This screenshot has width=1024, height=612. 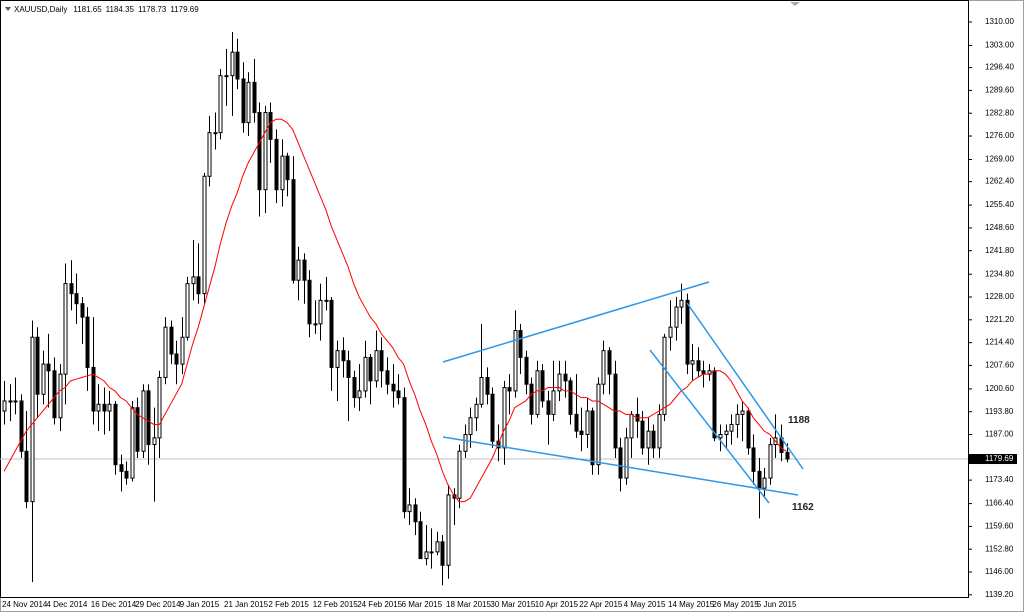 I want to click on x-tick-label: 16 Dec 2014, so click(x=114, y=604).